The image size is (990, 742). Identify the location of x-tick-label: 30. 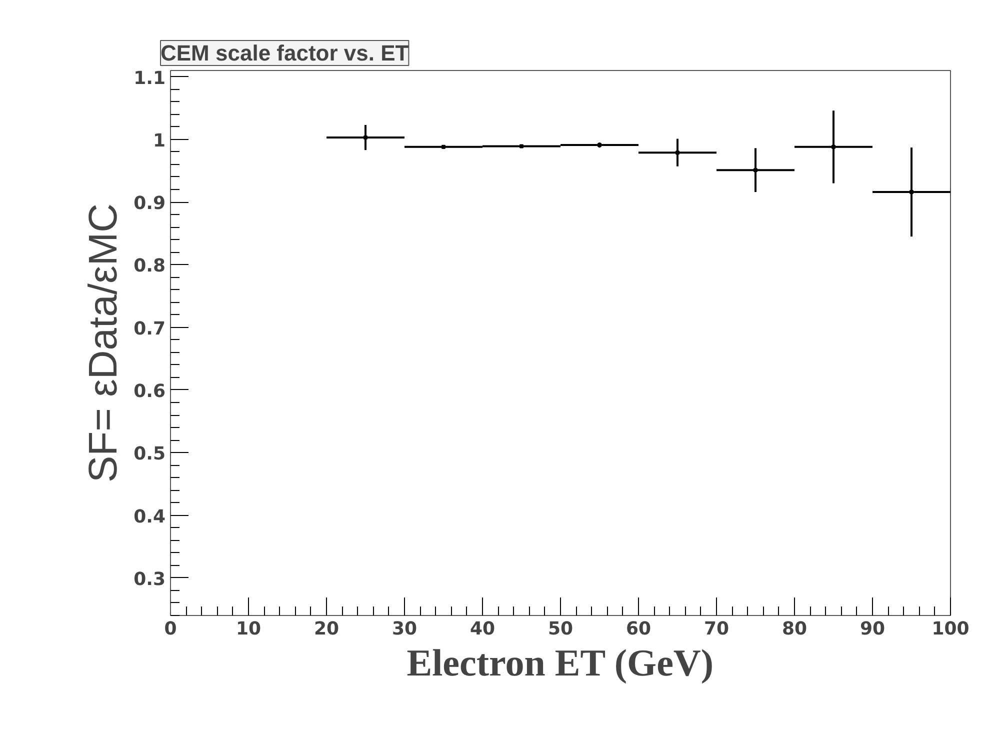
(405, 629).